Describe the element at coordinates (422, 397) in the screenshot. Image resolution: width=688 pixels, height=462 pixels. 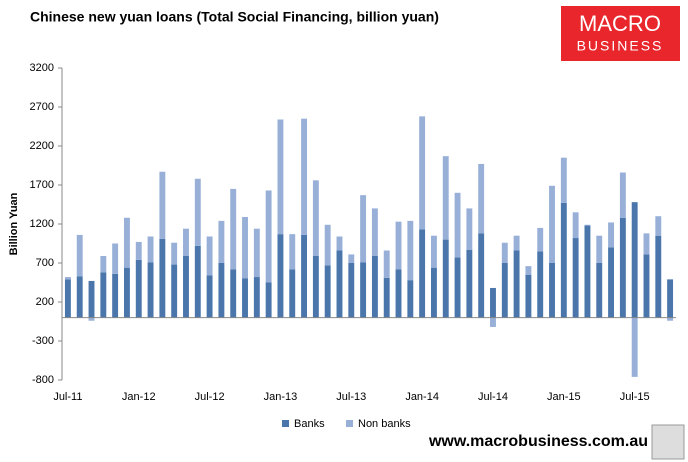
I see `x-tick-label: Jan-14` at that location.